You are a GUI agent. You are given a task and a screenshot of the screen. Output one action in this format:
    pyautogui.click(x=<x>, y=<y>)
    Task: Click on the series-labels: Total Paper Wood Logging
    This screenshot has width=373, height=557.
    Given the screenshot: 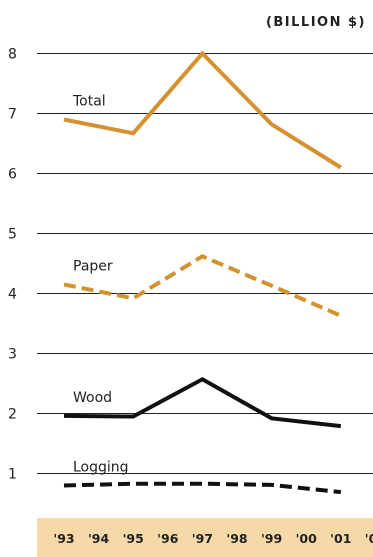 What is the action you would take?
    pyautogui.click(x=100, y=285)
    